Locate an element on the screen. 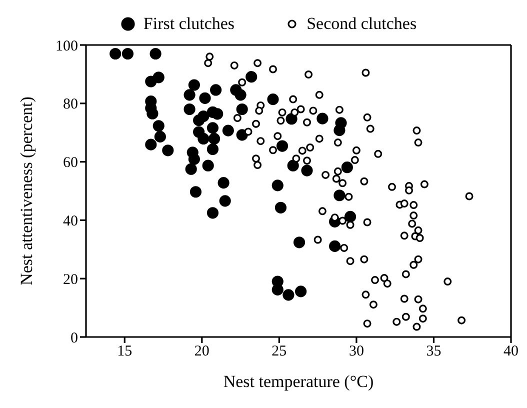 The image size is (527, 408). y-axis-title: Nest attentiveness (percent) is located at coordinates (26, 191).